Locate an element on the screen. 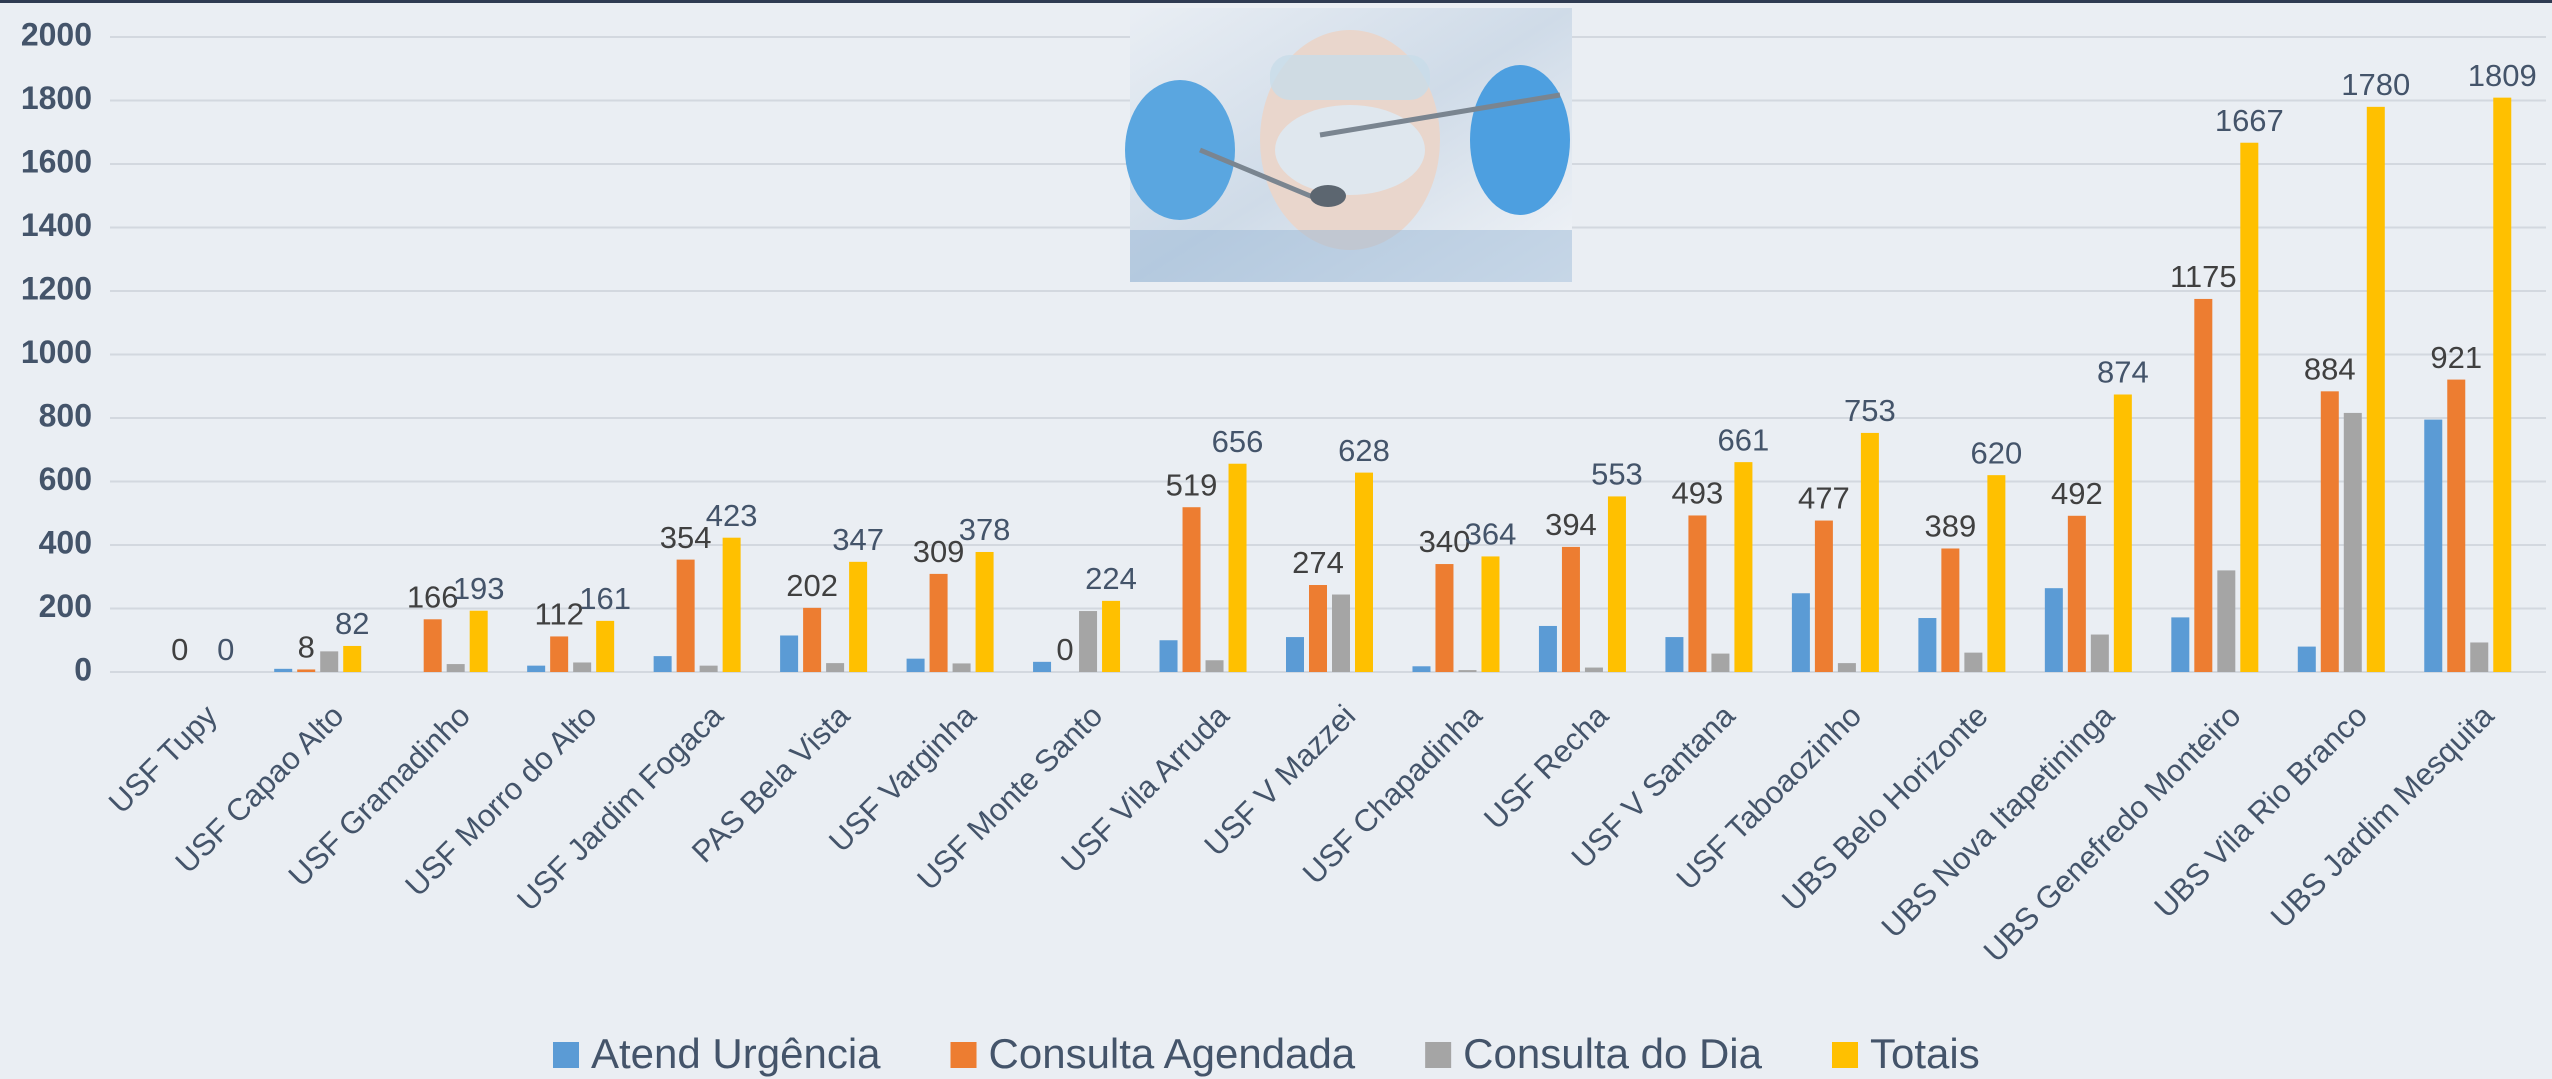  data-label: 884 is located at coordinates (2330, 369).